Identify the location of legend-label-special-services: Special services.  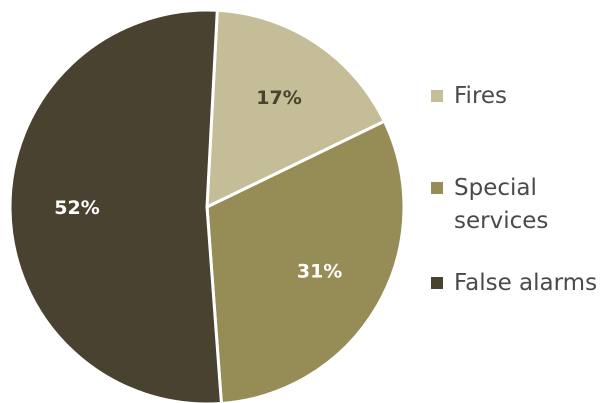
(501, 204).